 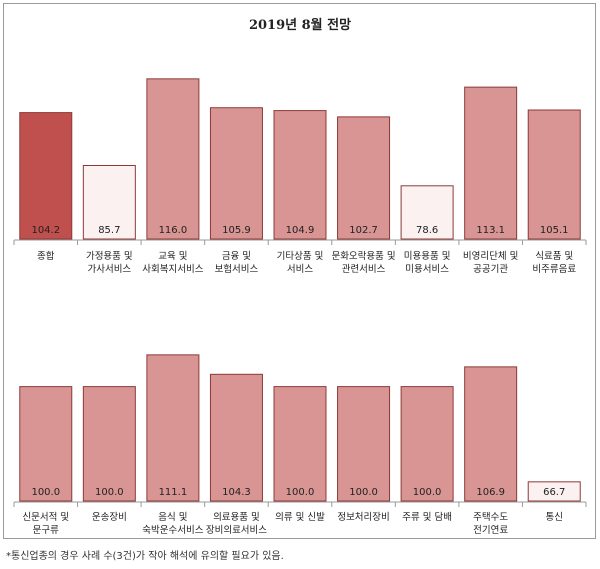 What do you see at coordinates (490, 530) in the screenshot?
I see `category-label: 전기연료` at bounding box center [490, 530].